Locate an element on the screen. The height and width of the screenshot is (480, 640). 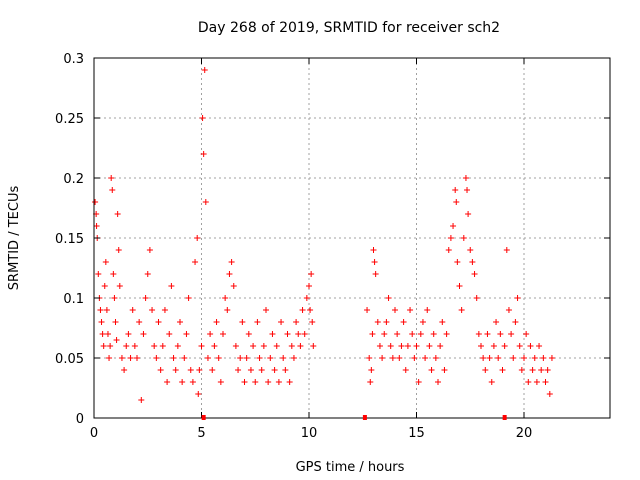
y-tick-label: 0.2 is located at coordinates (73, 179).